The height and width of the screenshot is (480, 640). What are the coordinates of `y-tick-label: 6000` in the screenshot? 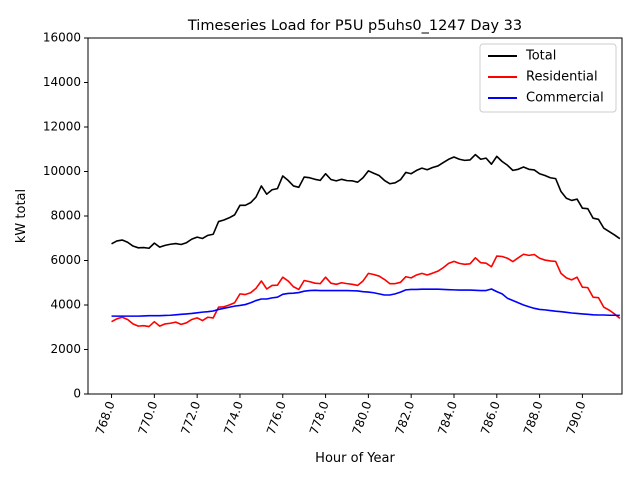 It's located at (65, 260).